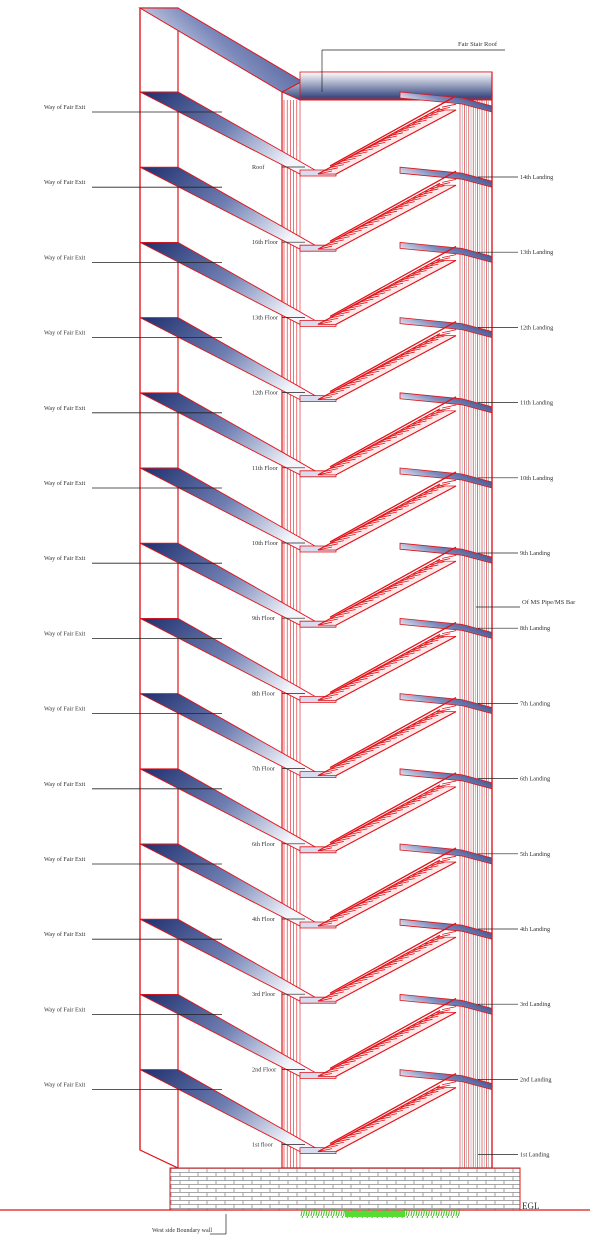 This screenshot has width=590, height=1245. I want to click on floor-label: 2nd Floor, so click(264, 1069).